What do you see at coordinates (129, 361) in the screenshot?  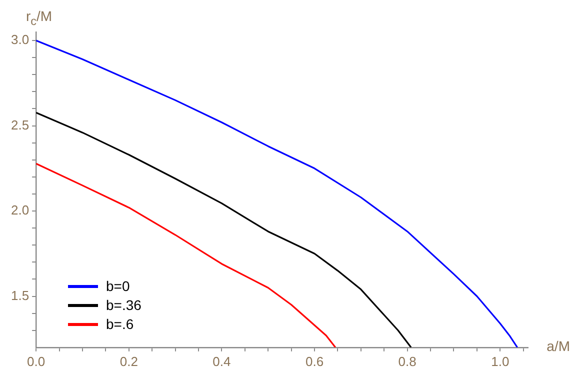 I see `x-tick-label: 0.2` at bounding box center [129, 361].